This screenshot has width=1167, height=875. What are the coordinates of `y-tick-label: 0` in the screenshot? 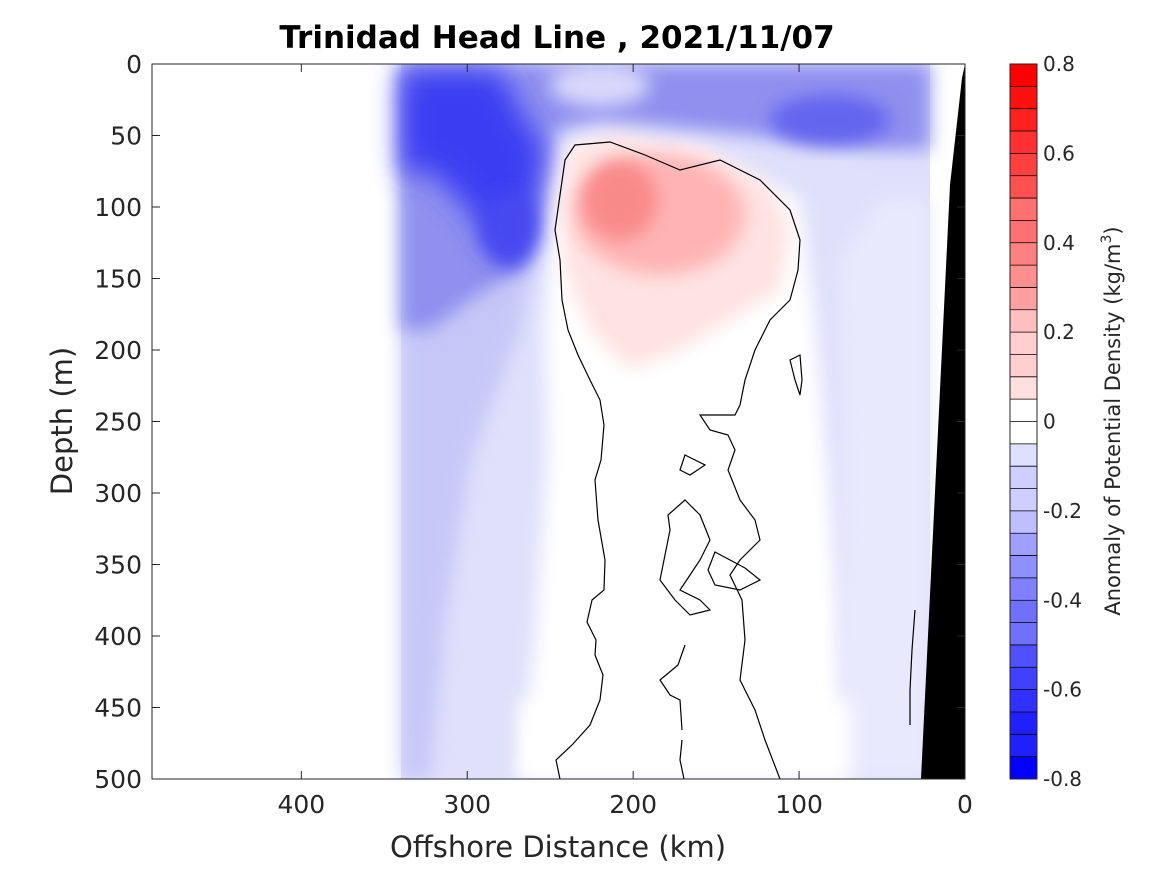 It's located at (134, 64).